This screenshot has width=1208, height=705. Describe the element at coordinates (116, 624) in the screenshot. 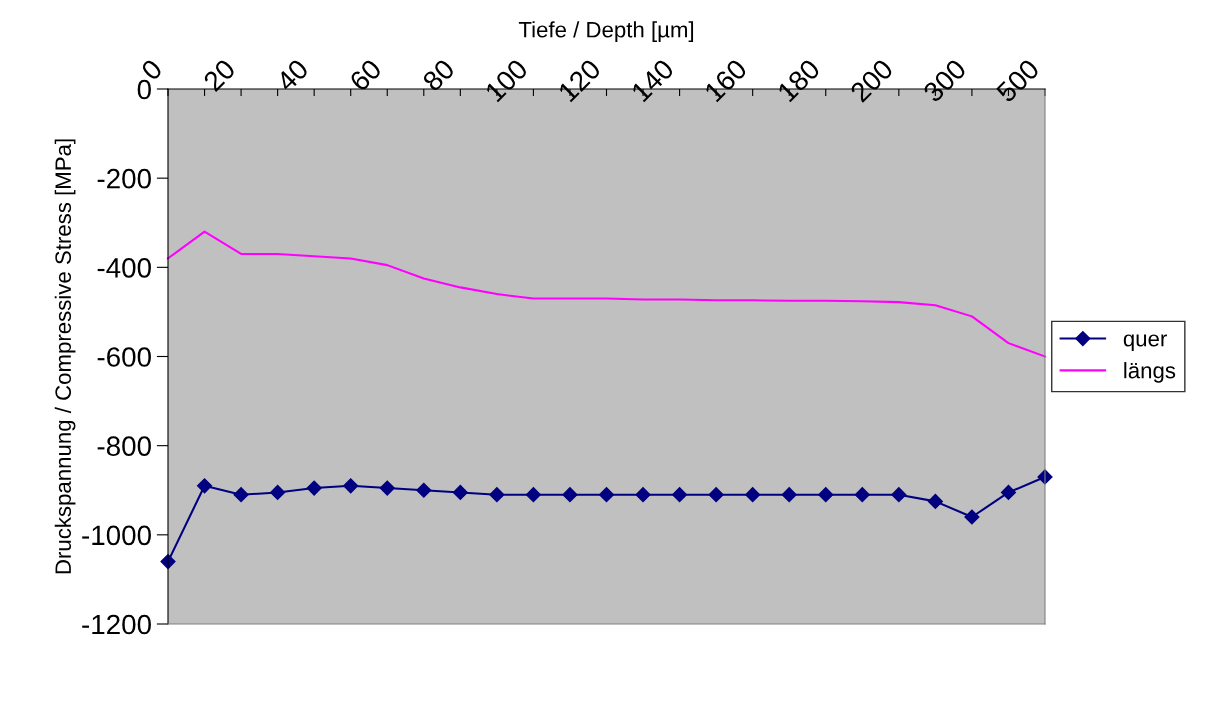

I see `y-tick-label: -1200` at that location.